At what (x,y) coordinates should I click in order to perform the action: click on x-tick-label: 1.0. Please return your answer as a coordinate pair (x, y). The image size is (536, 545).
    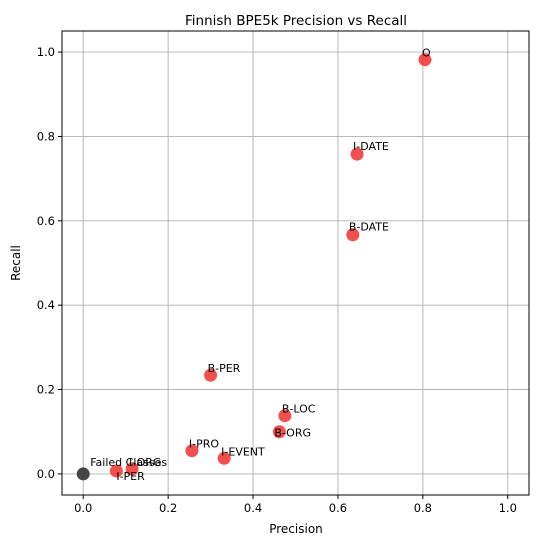
    Looking at the image, I should click on (508, 508).